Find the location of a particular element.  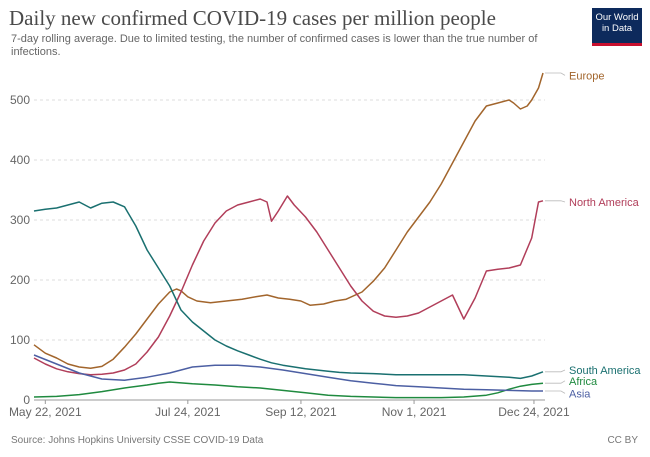

x-tick-label-3: Nov 1, 2021 is located at coordinates (414, 412).